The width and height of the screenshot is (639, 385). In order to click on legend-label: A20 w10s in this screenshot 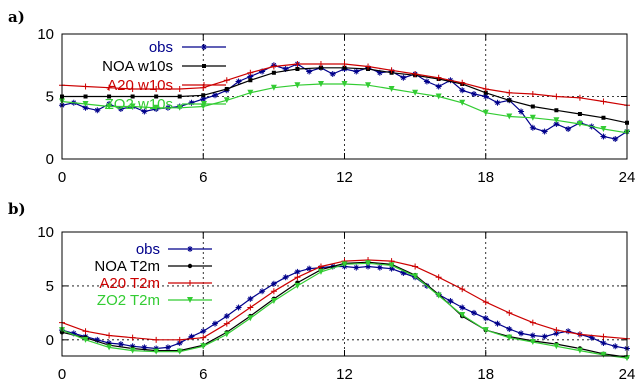, I will do `click(140, 85)`.